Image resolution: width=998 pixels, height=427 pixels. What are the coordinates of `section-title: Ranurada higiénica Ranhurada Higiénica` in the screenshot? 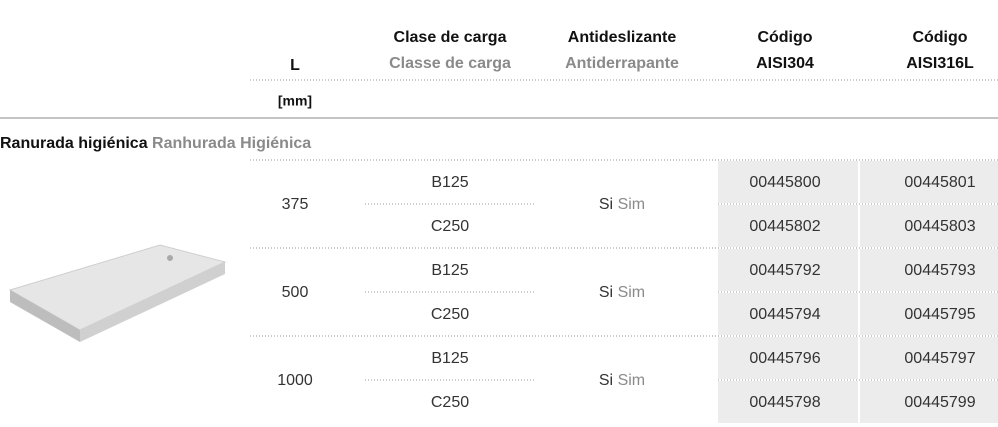 It's located at (155, 143).